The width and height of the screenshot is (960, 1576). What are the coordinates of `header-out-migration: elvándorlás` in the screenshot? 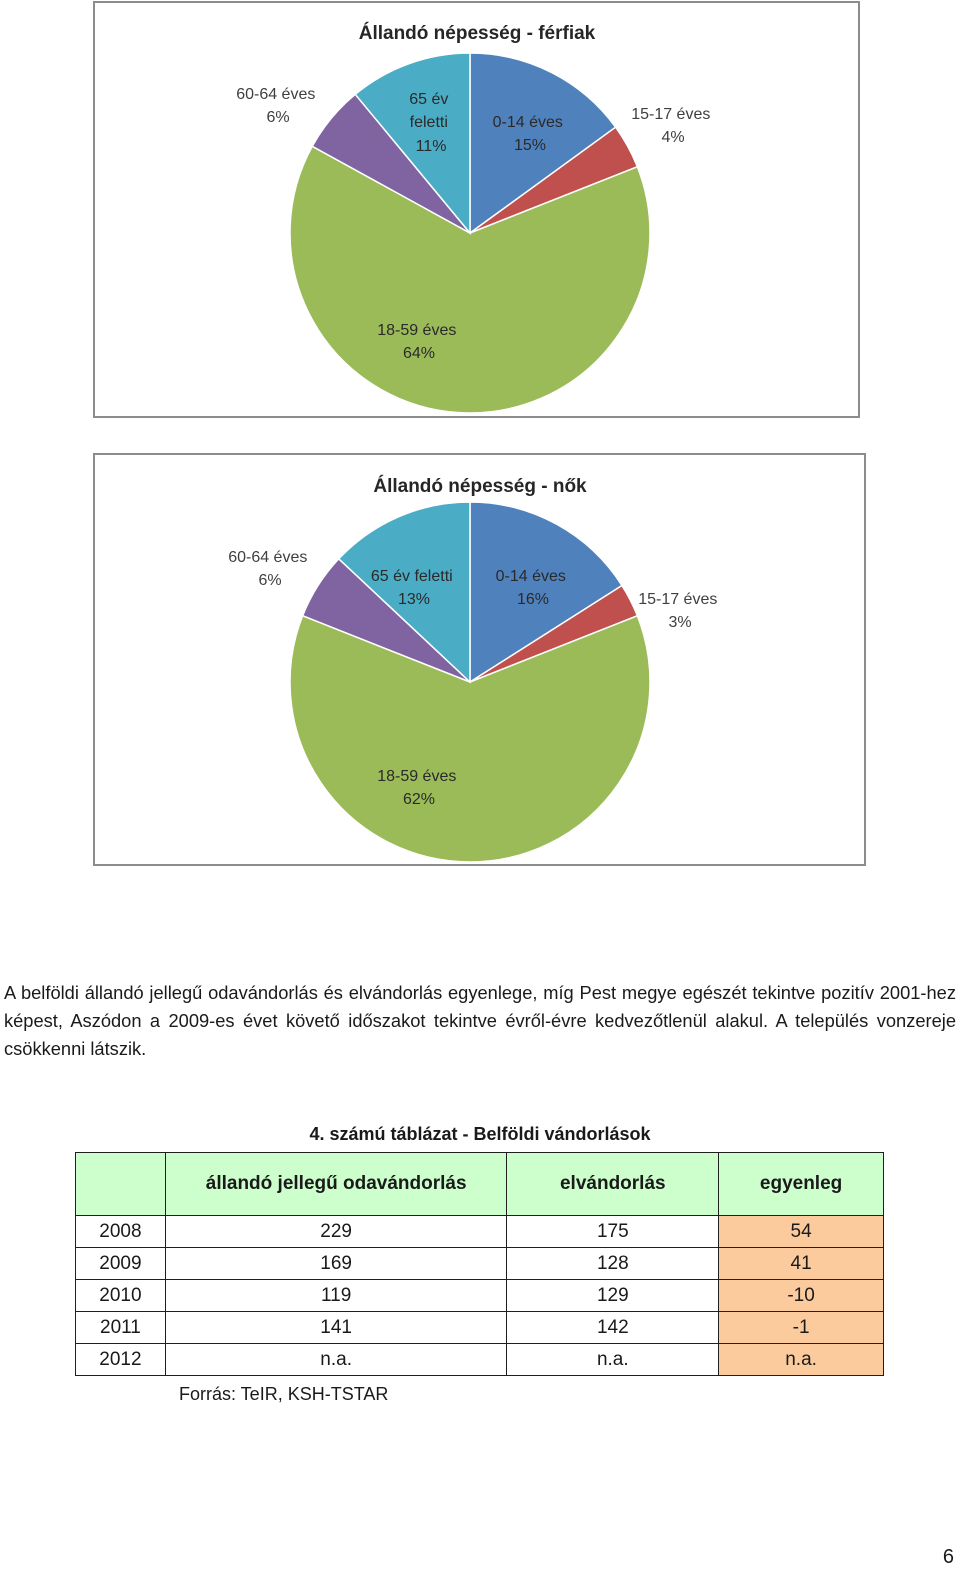 It's located at (613, 1184).